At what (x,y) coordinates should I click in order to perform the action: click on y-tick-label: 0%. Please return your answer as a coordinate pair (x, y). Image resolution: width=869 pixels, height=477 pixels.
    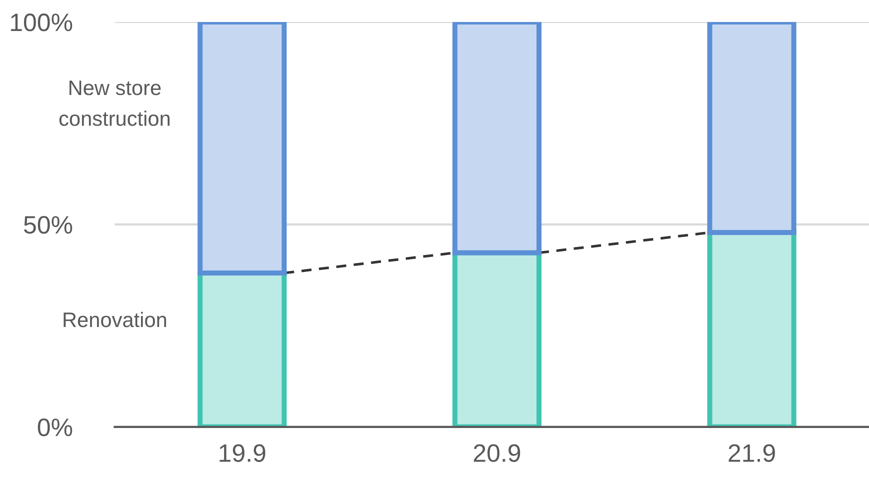
    Looking at the image, I should click on (55, 427).